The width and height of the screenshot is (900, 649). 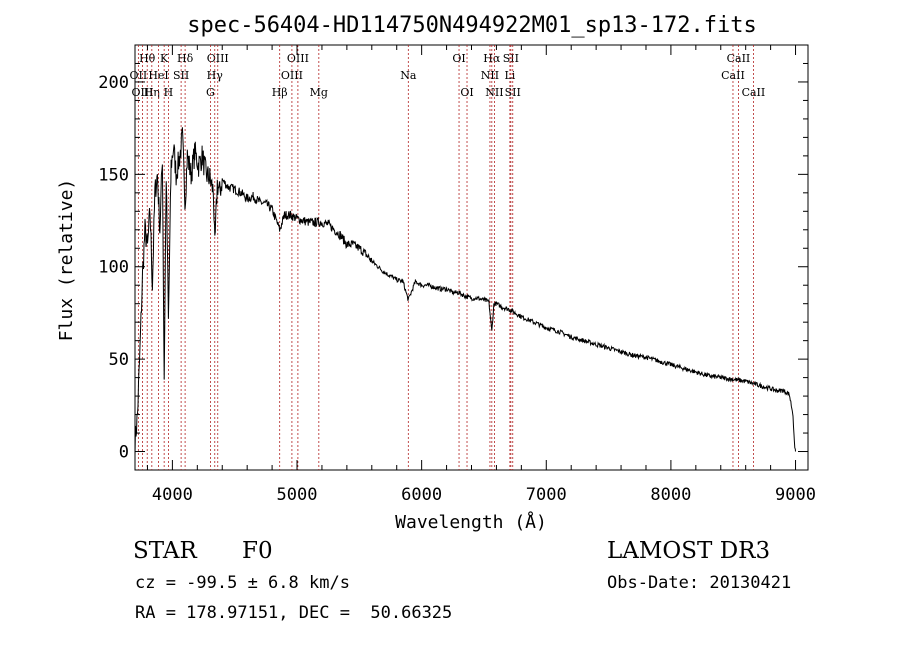 I want to click on line-label: Hγ, so click(x=215, y=75).